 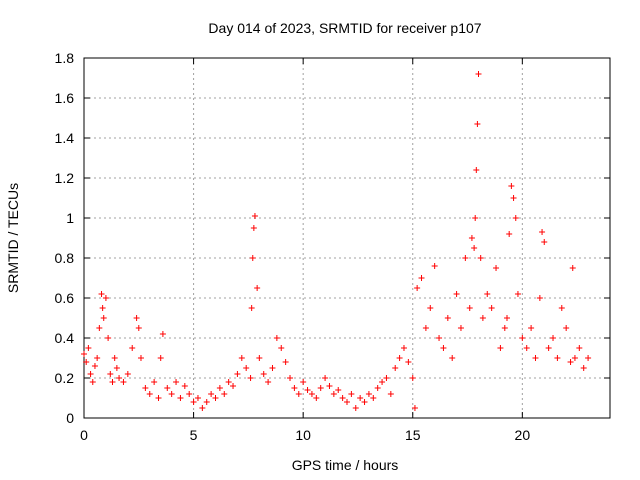 What do you see at coordinates (65, 58) in the screenshot?
I see `y-tick-label: 1.8` at bounding box center [65, 58].